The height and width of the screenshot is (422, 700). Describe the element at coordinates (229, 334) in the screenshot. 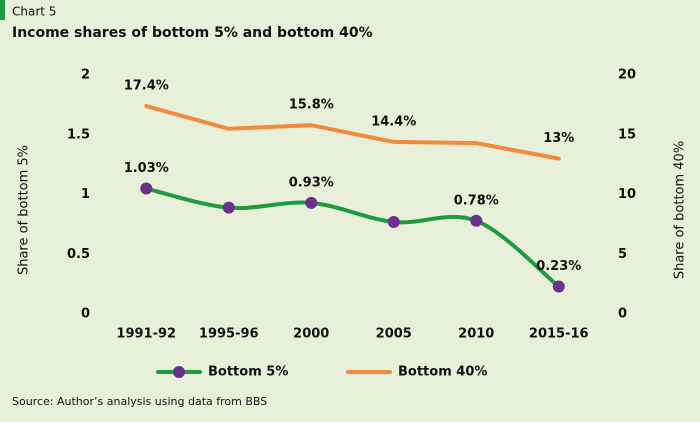

I see `x-tick-label: 1995-96` at that location.